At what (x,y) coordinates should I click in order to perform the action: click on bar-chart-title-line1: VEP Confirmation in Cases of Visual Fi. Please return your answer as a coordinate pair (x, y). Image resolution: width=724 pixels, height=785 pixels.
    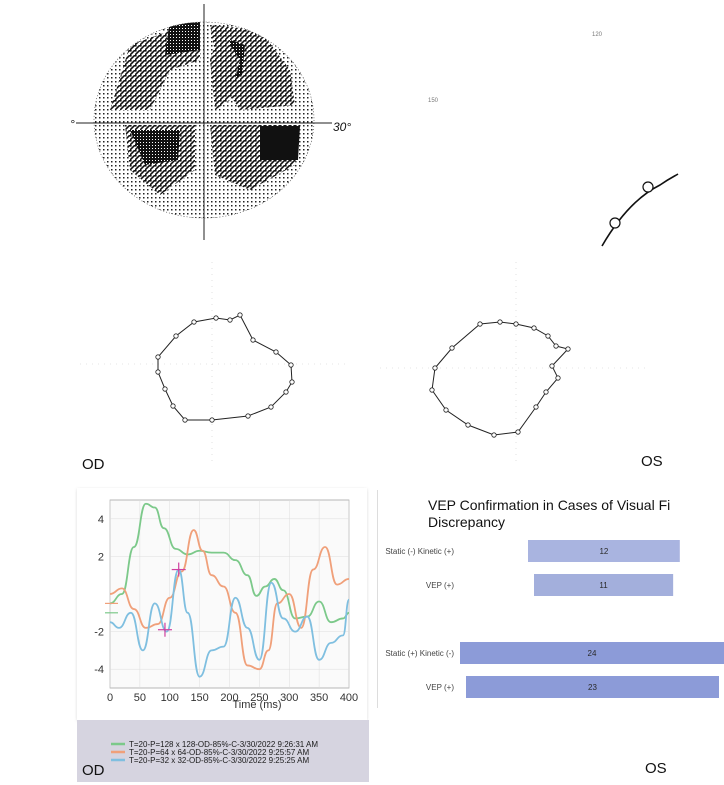
    Looking at the image, I should click on (549, 505).